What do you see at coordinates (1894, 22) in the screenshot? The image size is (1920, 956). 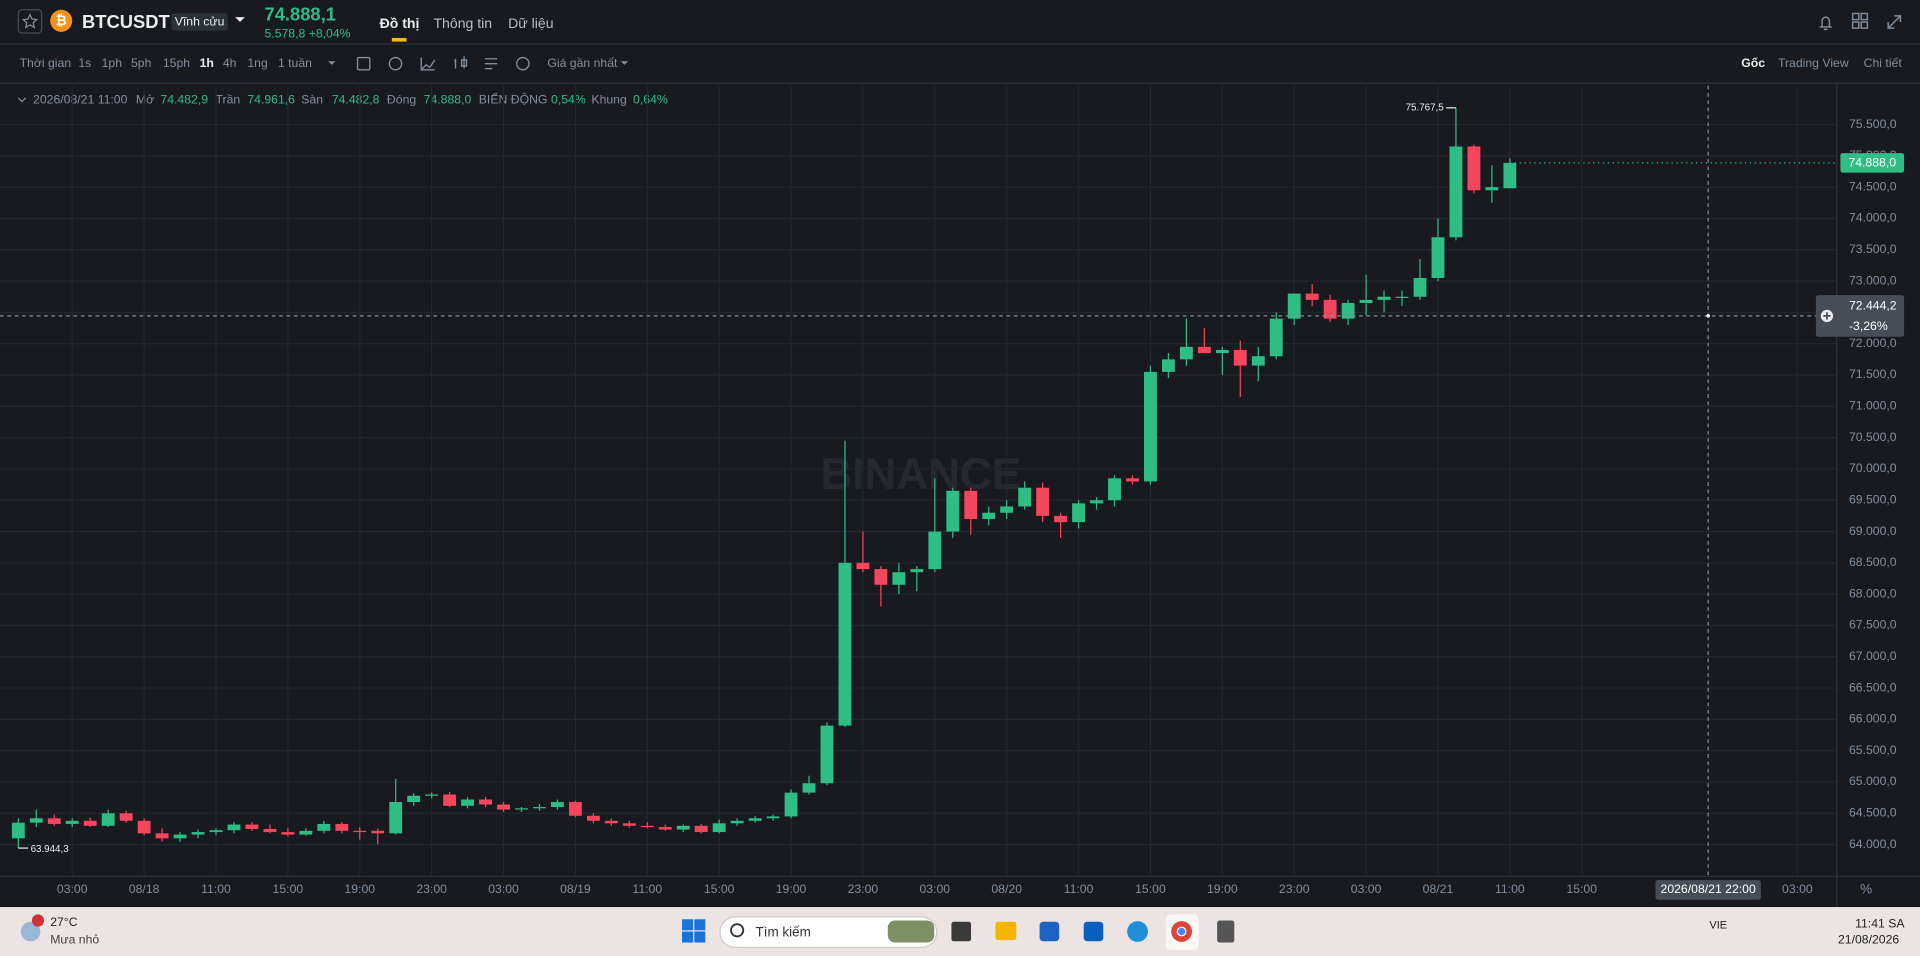 I see `expand-icon` at bounding box center [1894, 22].